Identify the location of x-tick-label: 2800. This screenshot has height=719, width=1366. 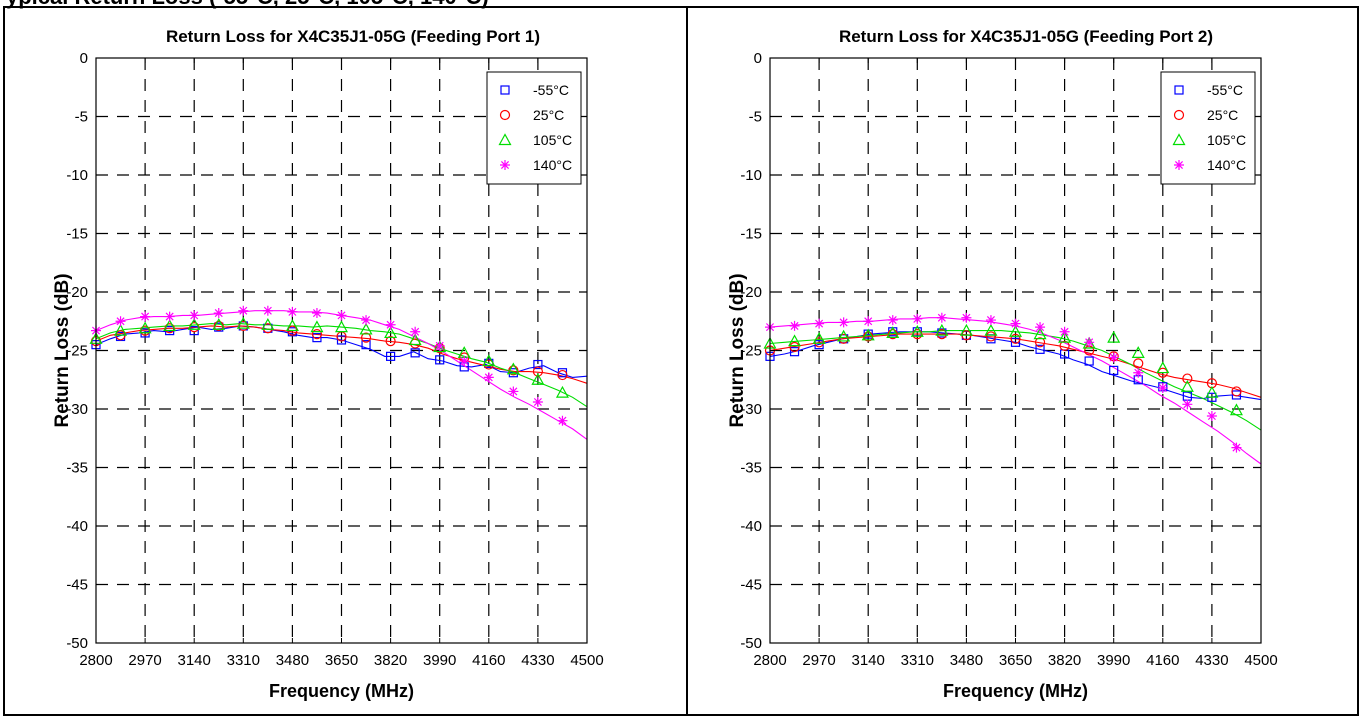
(769, 660).